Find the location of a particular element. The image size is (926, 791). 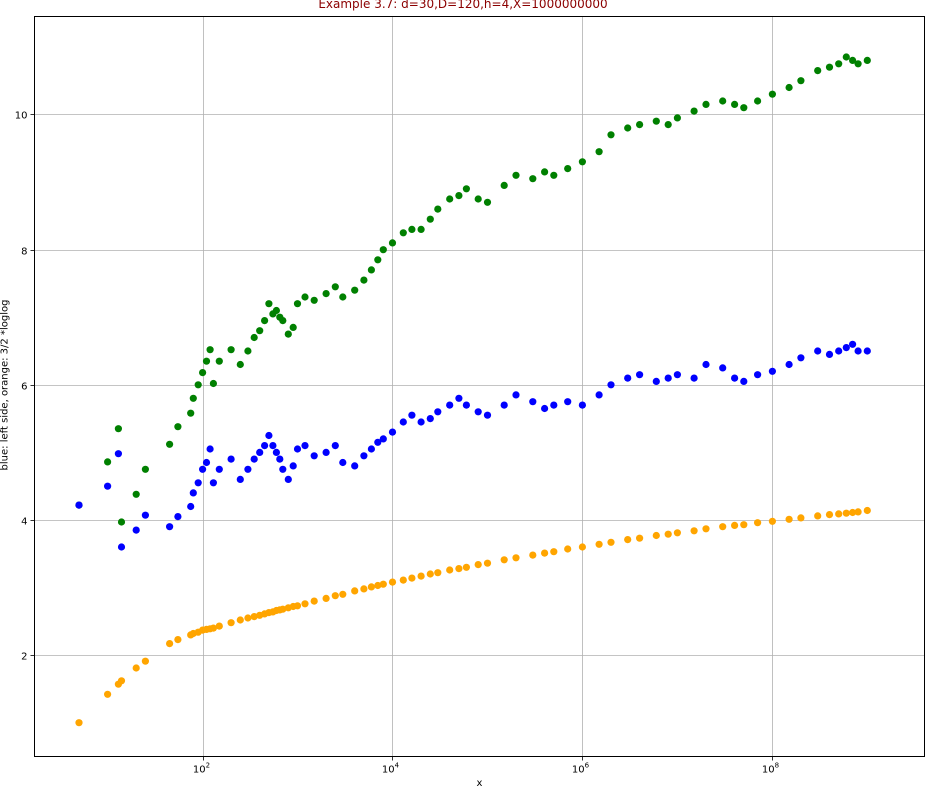

y-tick-label: 4 is located at coordinates (24, 522).